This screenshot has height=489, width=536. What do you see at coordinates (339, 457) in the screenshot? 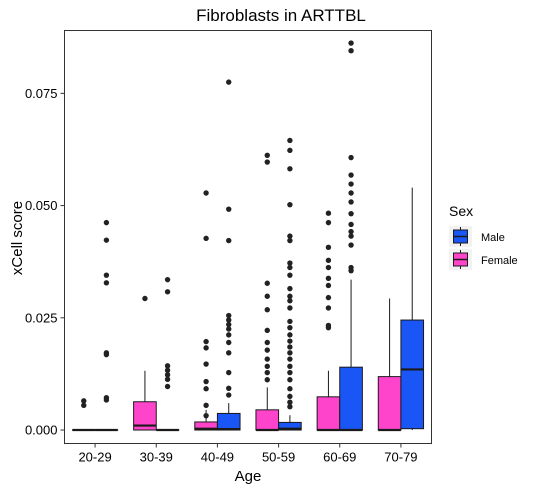
I see `x-tick-label: 60-69` at bounding box center [339, 457].